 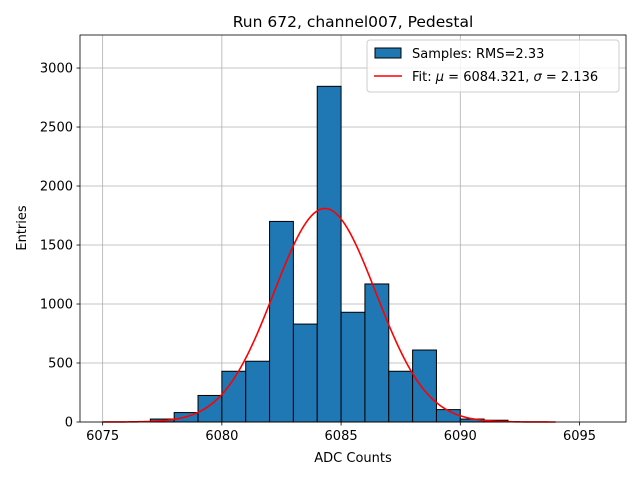 What do you see at coordinates (56, 128) in the screenshot?
I see `y-tick-label: 2500` at bounding box center [56, 128].